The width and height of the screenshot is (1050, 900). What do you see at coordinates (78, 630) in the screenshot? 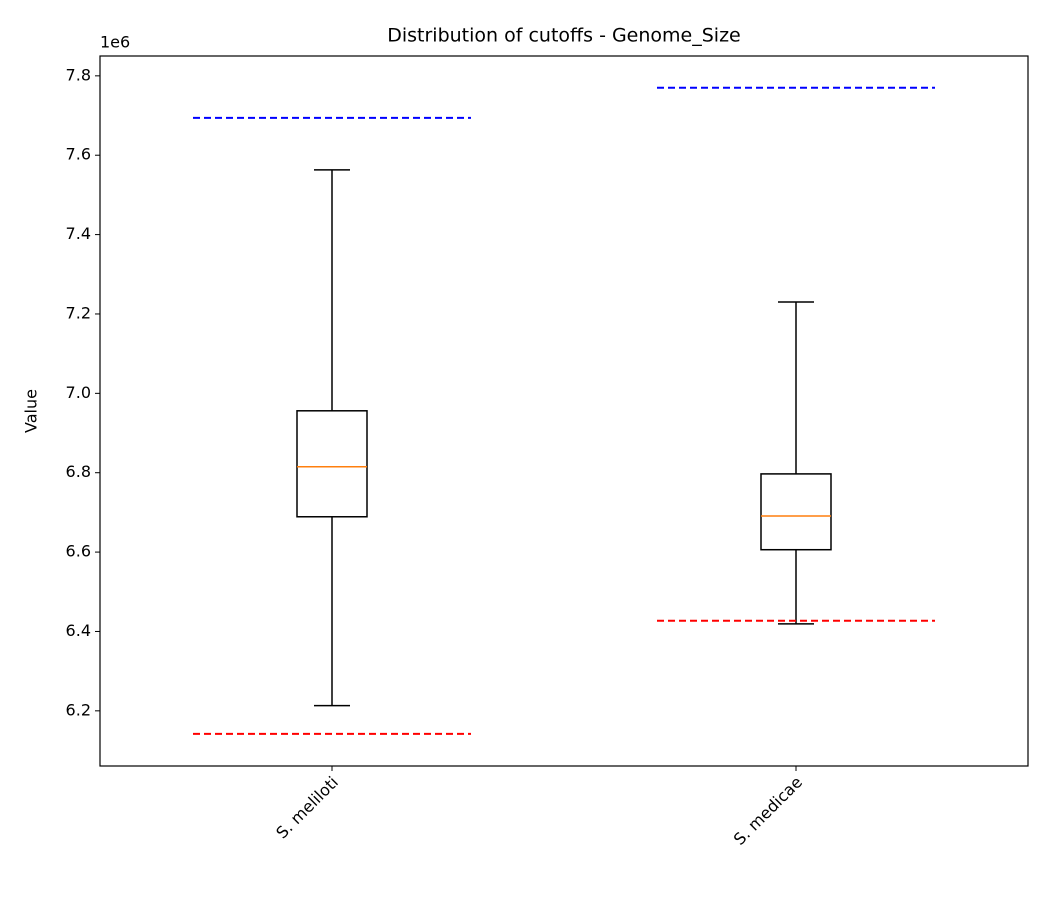
I see `y-tick-label: 6.4` at bounding box center [78, 630].